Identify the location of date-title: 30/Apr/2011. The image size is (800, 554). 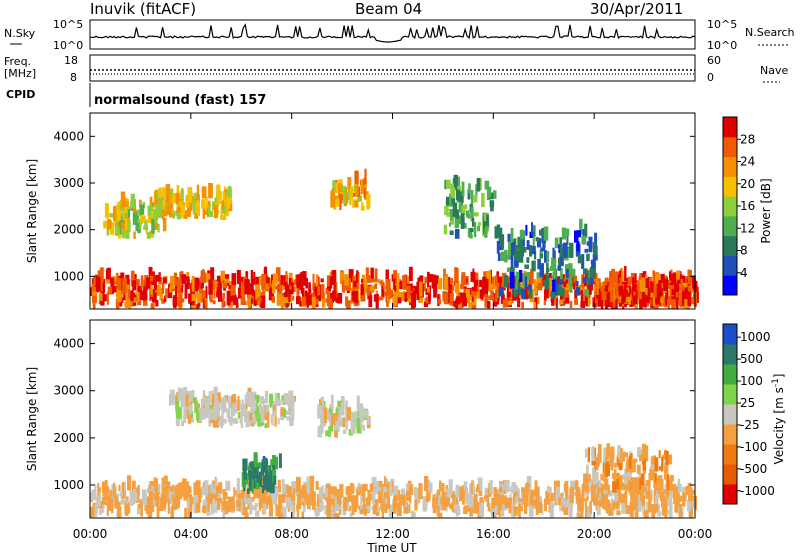
(636, 9).